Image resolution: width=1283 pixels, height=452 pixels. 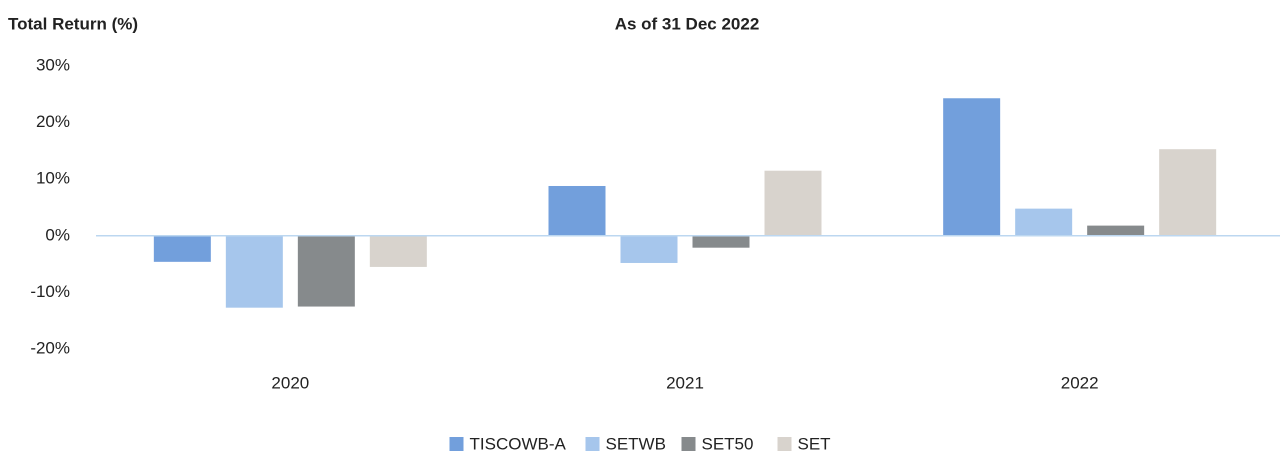 I want to click on legend-label: SET50, so click(x=728, y=443).